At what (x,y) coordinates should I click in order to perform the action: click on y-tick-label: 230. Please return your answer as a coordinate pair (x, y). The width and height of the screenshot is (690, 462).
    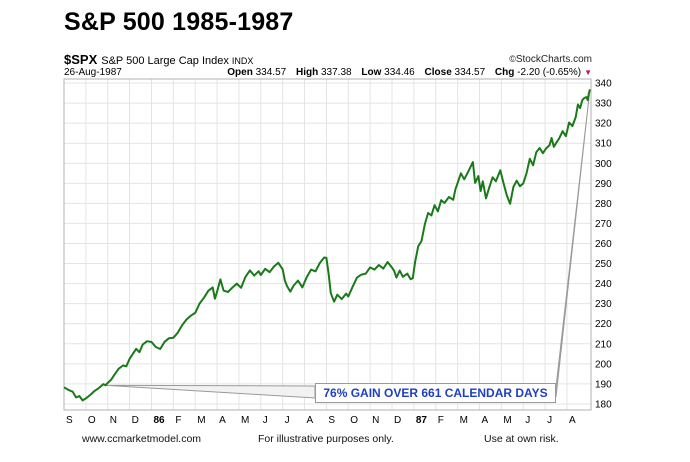
    Looking at the image, I should click on (603, 304).